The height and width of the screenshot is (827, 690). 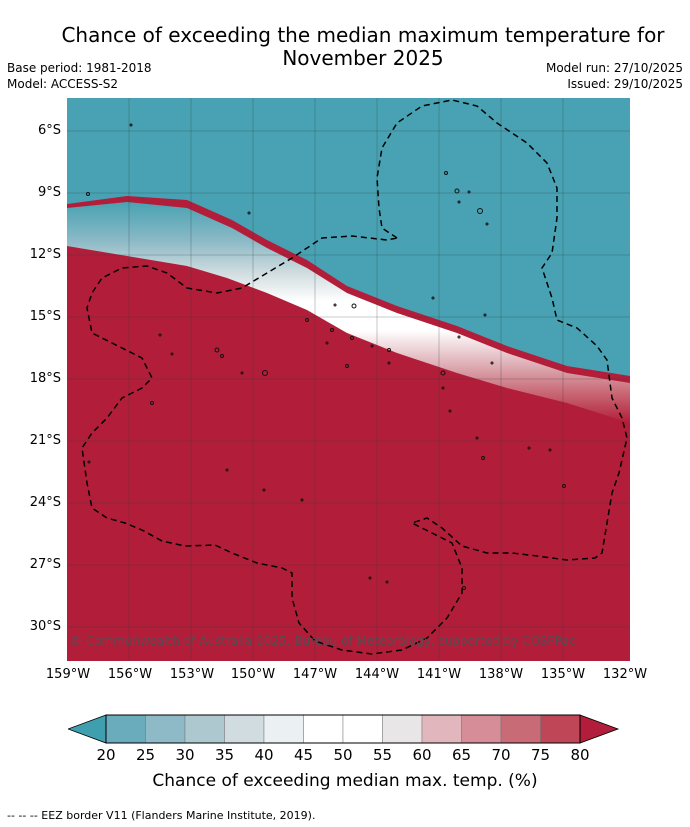 I want to click on issued-date: Issued: 29/10/2025, so click(x=625, y=84).